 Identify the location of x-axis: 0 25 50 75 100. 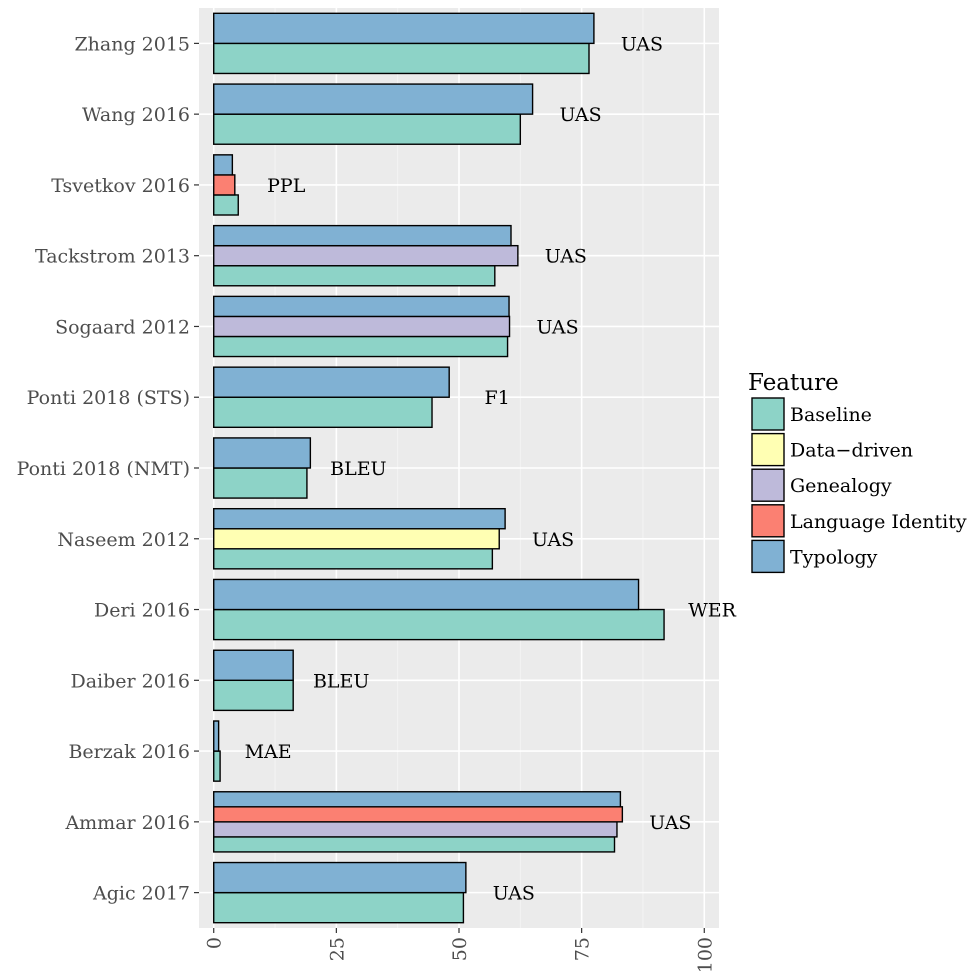
(460, 950).